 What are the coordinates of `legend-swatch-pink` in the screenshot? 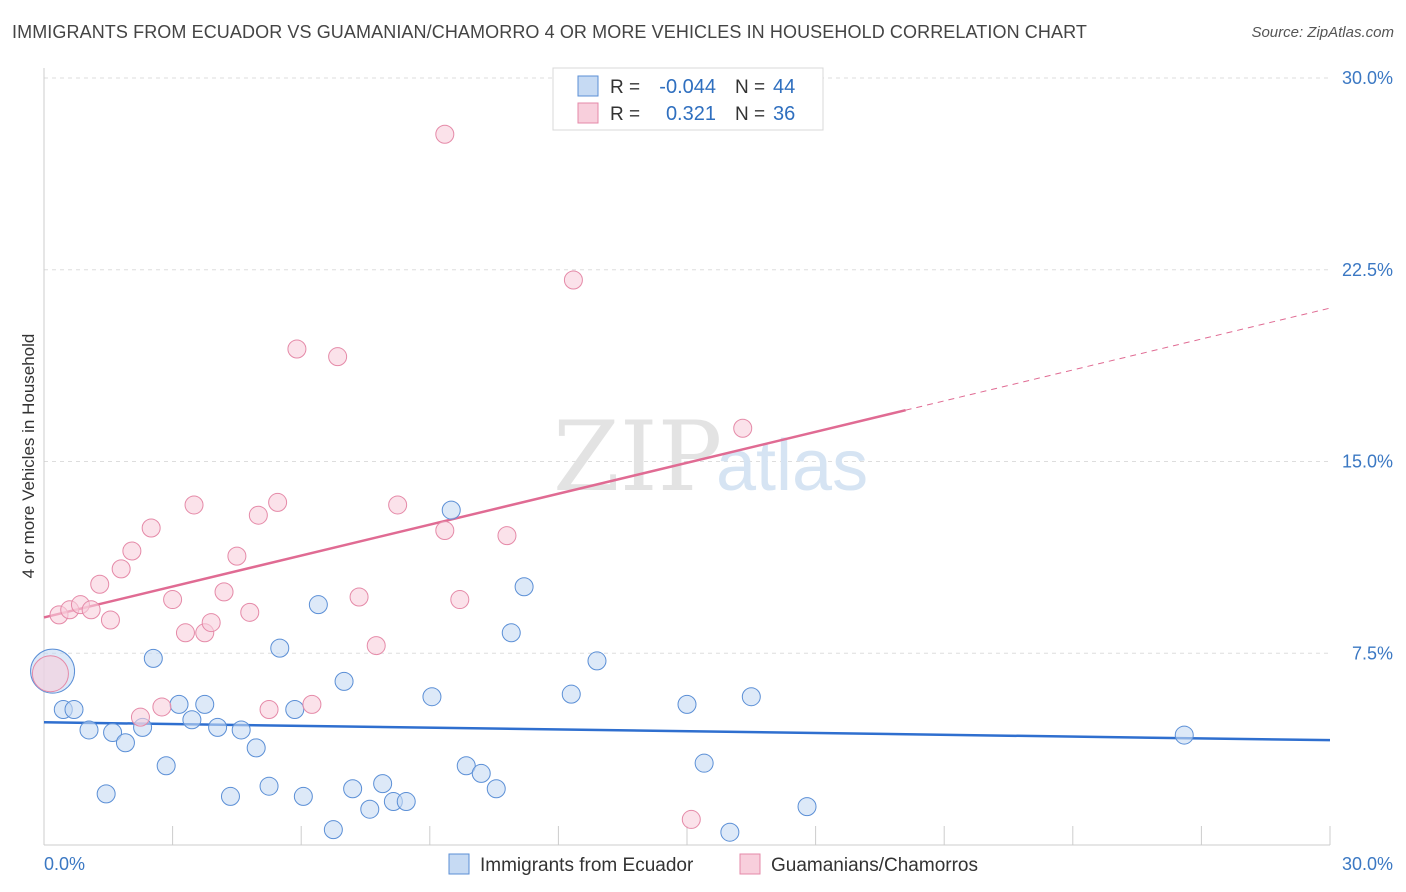 It's located at (588, 113).